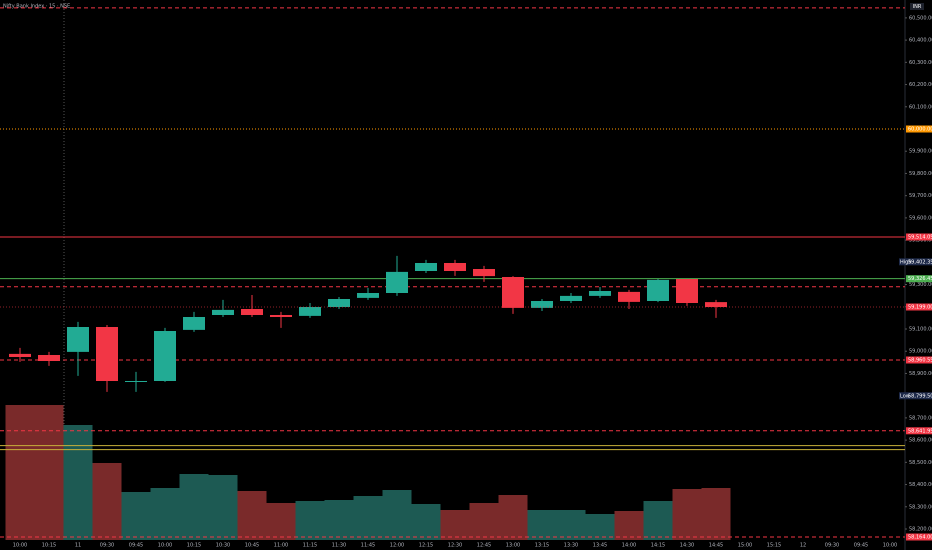 This screenshot has height=550, width=932. Describe the element at coordinates (339, 546) in the screenshot. I see `x-tick-label: 11:30` at that location.